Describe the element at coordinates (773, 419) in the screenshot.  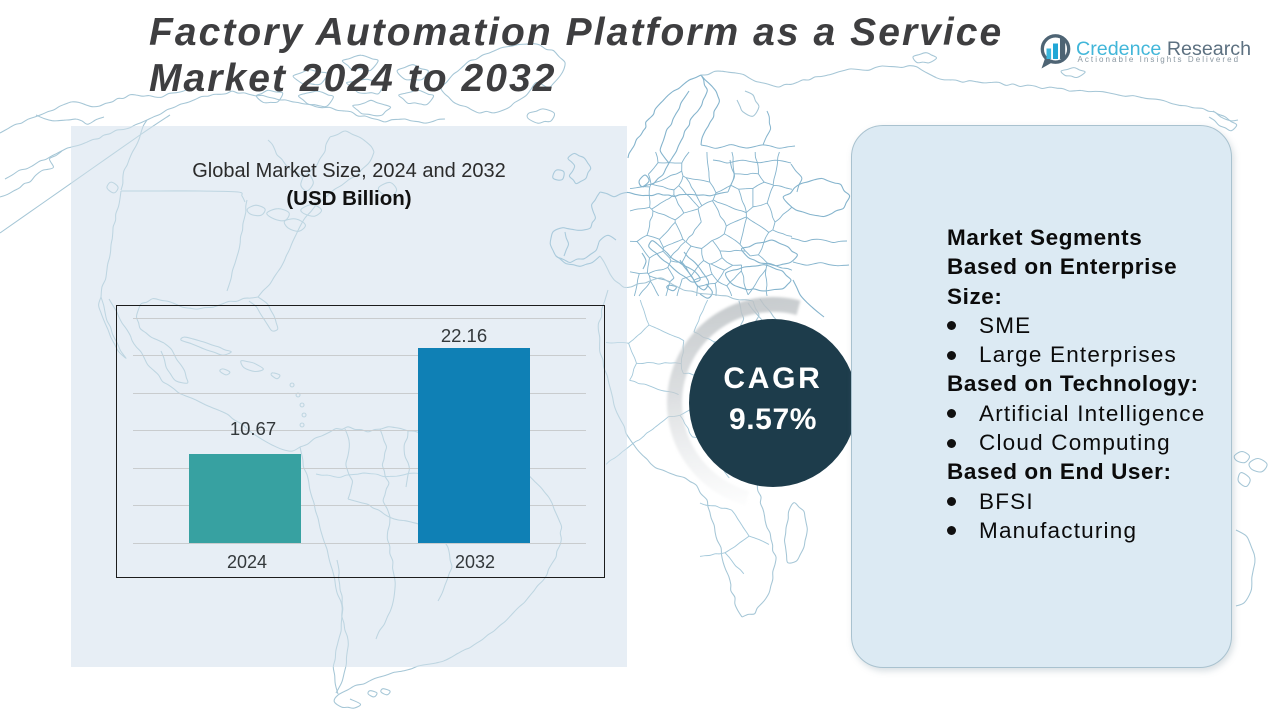
I see `svg-text: 9.57%` at that location.